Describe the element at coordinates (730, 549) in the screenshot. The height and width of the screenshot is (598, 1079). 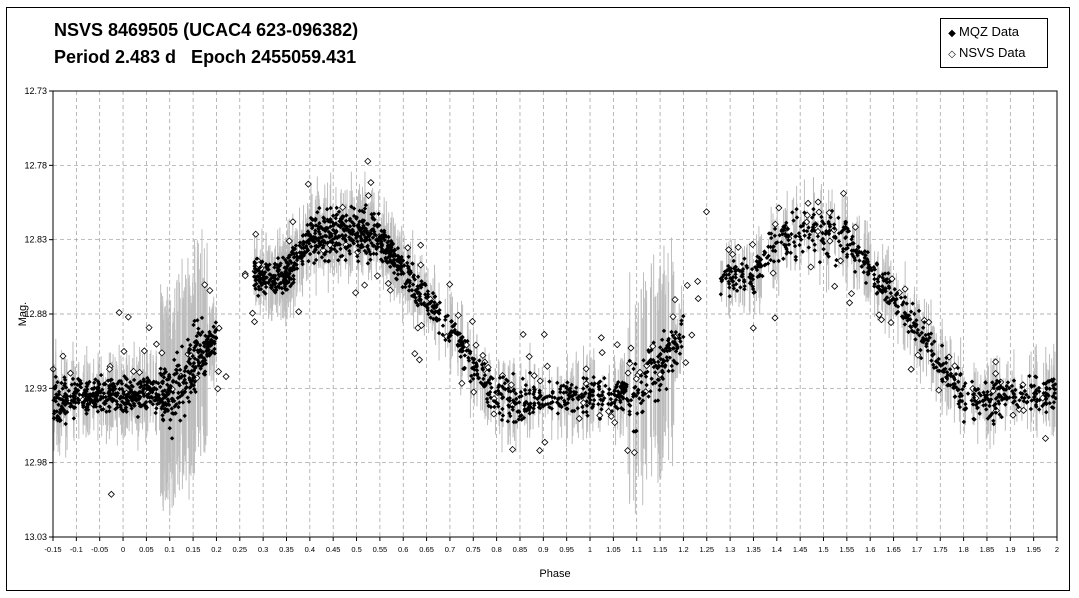
I see `x-tick-label: 1.3` at that location.